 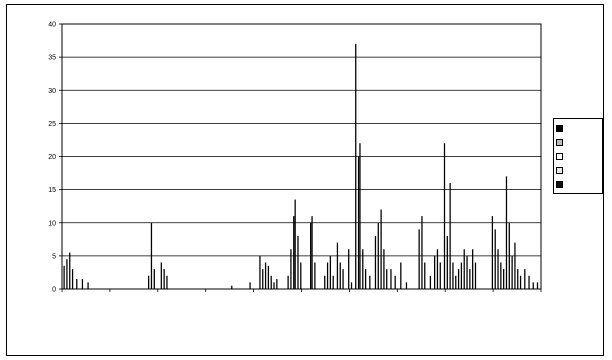 I want to click on y-tick-label: 25, so click(x=52, y=124).